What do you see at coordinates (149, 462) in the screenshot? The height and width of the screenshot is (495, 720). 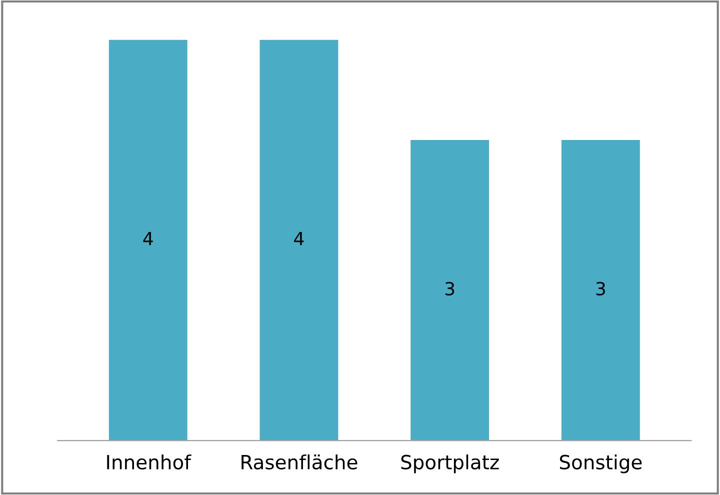 I see `x-tick-label: Innenhof` at bounding box center [149, 462].